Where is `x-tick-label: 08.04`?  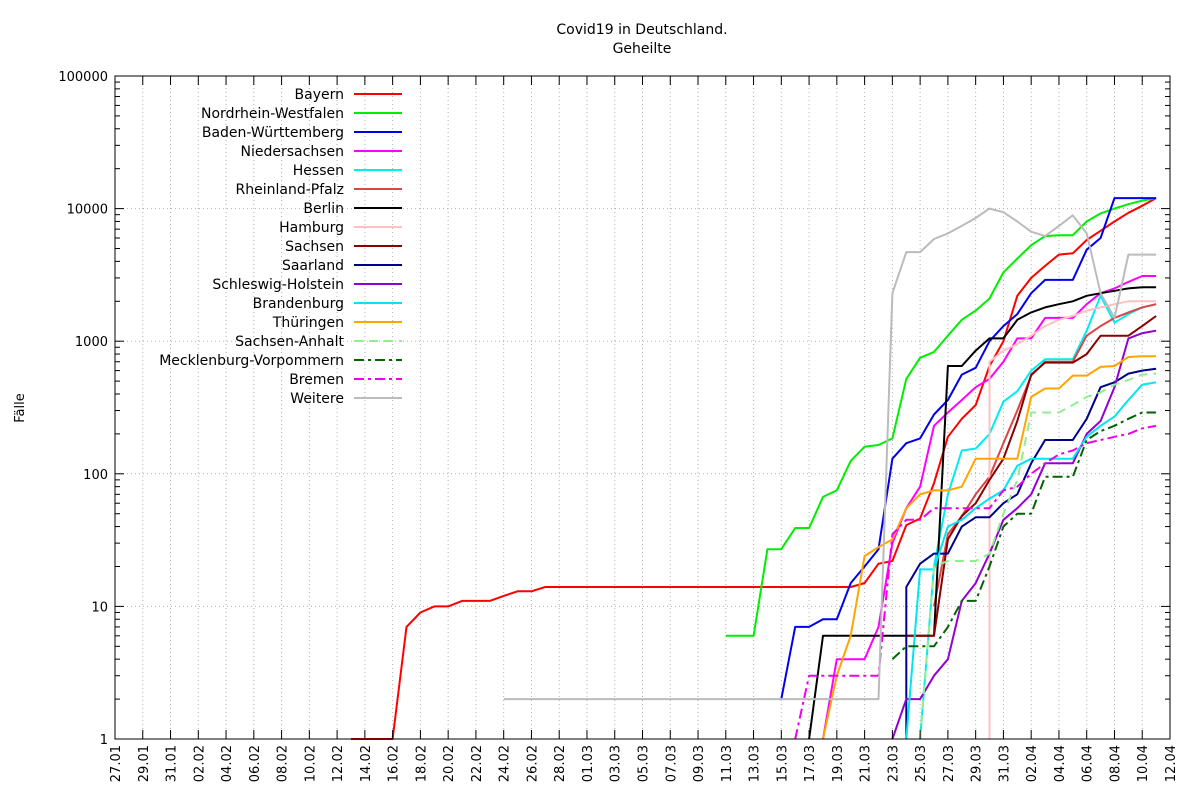 x-tick-label: 08.04 is located at coordinates (1115, 763).